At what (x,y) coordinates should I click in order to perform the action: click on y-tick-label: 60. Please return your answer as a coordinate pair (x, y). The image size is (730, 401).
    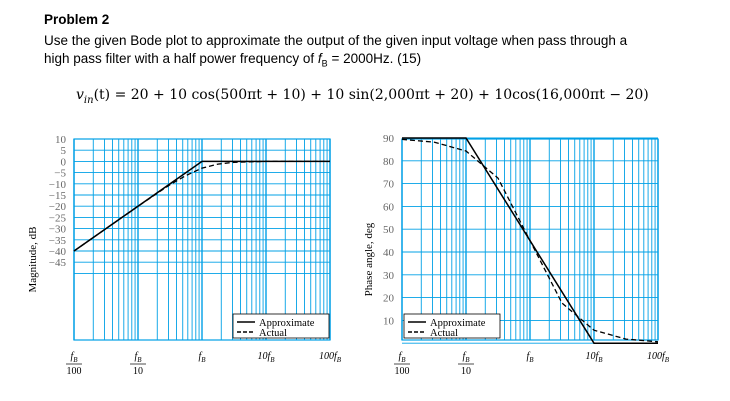
    Looking at the image, I should click on (389, 207).